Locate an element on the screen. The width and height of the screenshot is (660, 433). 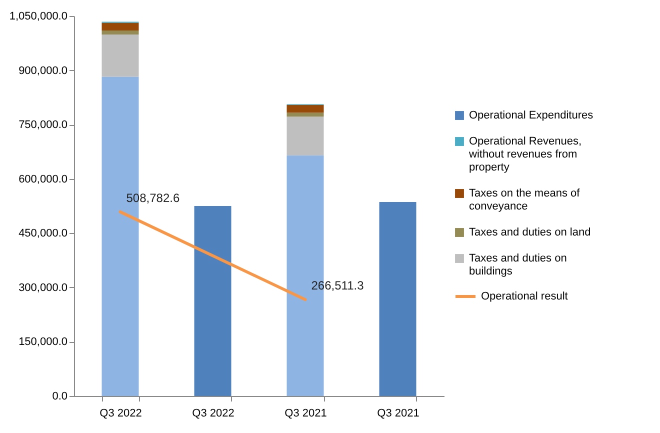
y-tick-label: 0.0 is located at coordinates (60, 396).